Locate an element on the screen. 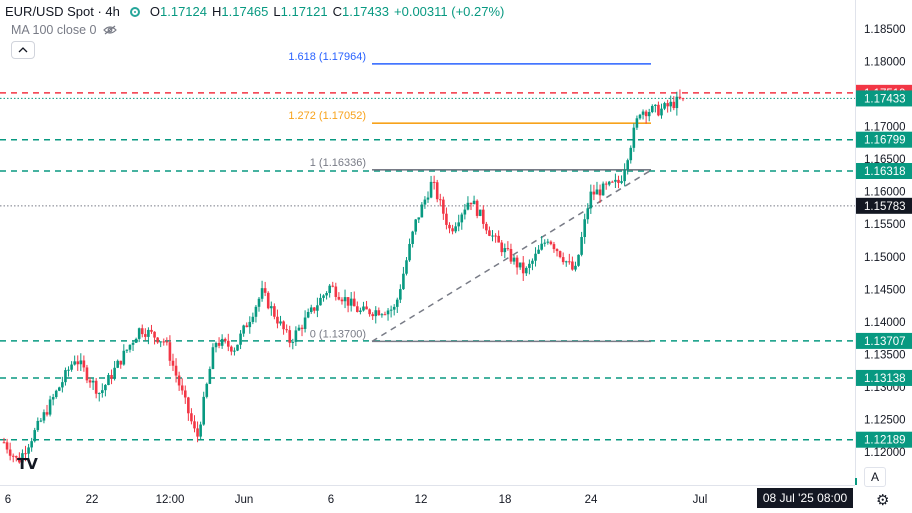  low-value: 1.17121 is located at coordinates (304, 11).